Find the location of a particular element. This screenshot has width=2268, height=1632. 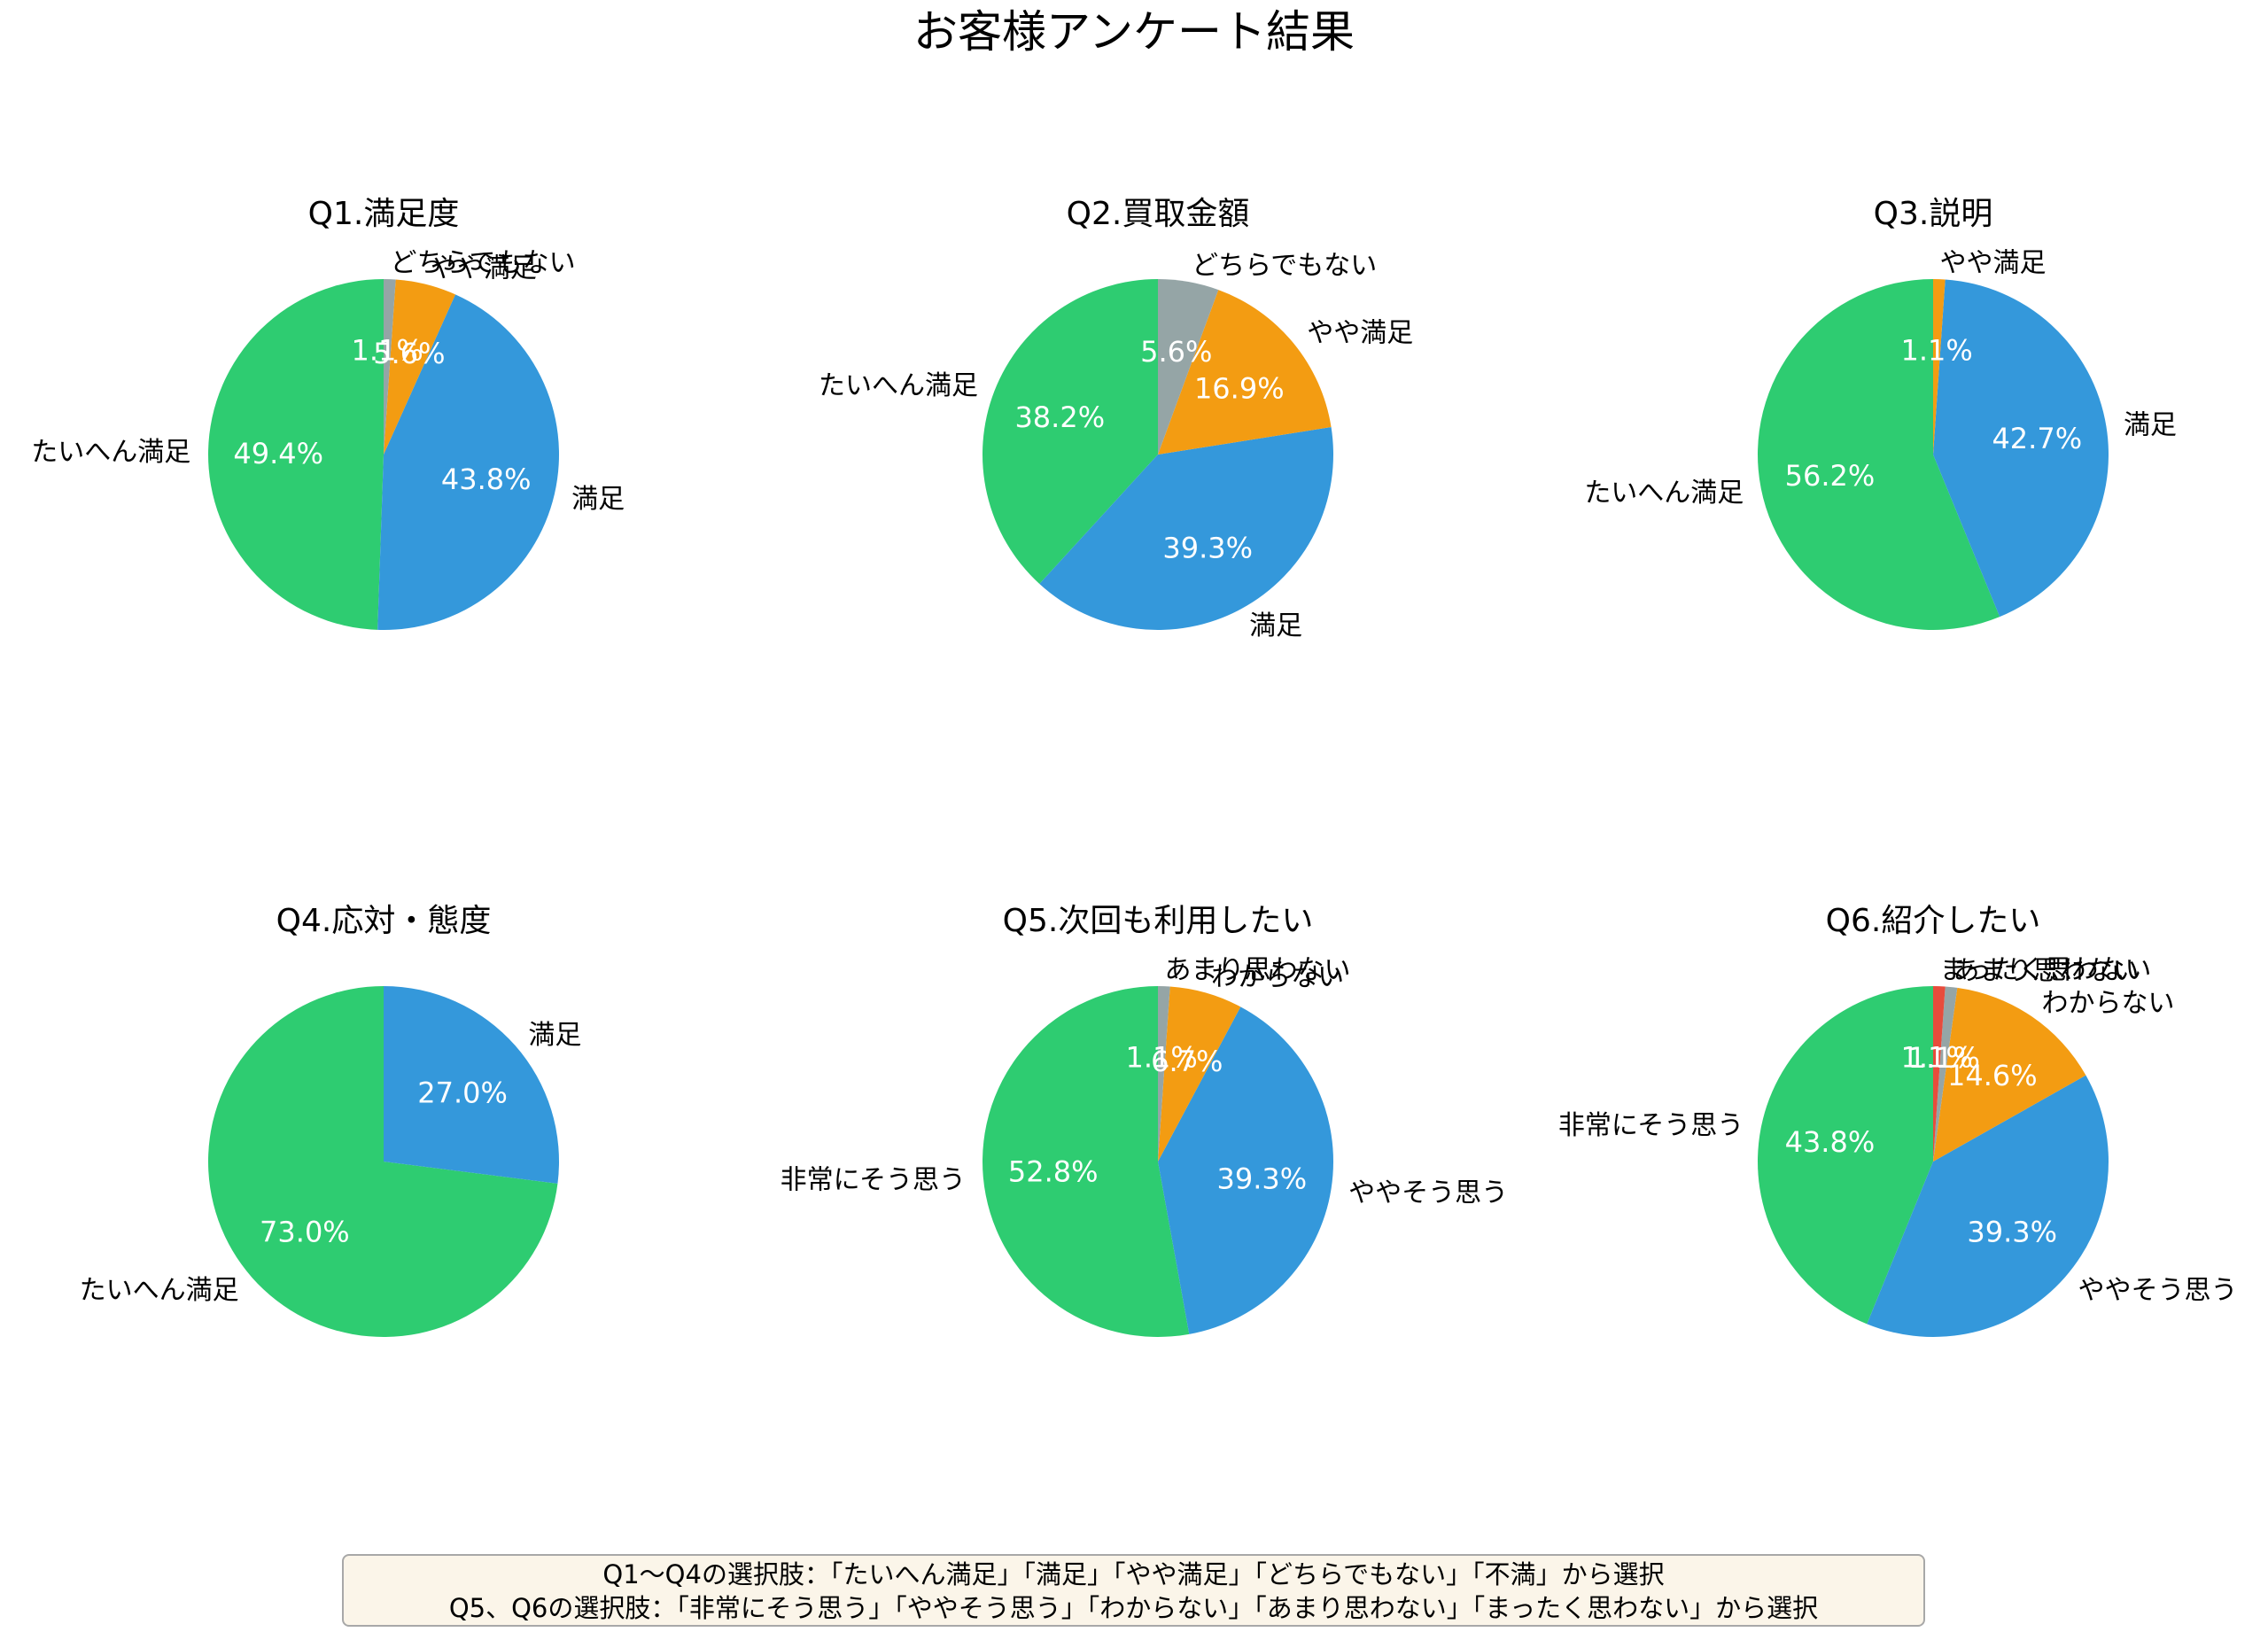

slice-category-label: まったく思わない is located at coordinates (2046, 969).